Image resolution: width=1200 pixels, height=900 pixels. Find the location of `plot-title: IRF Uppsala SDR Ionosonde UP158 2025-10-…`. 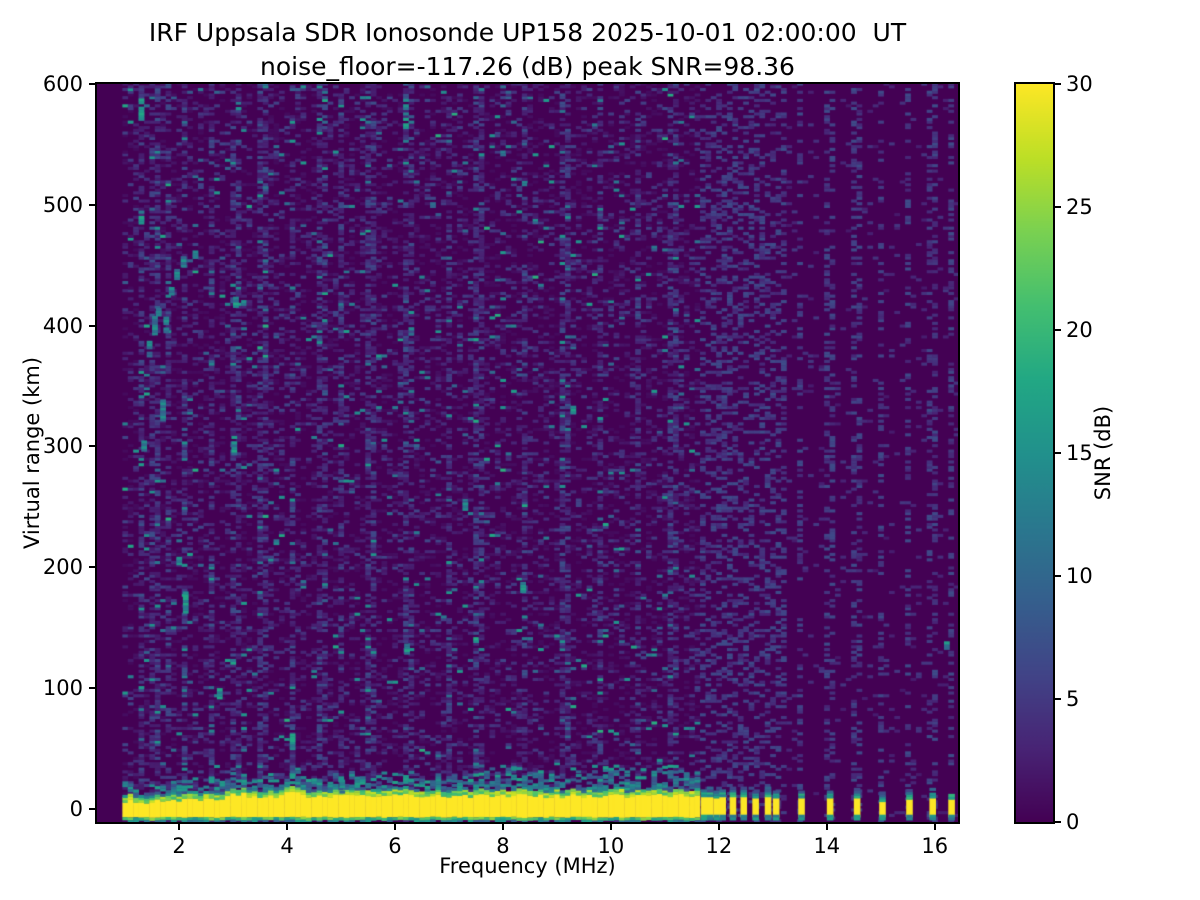

plot-title: IRF Uppsala SDR Ionosonde UP158 2025-10-… is located at coordinates (527, 32).